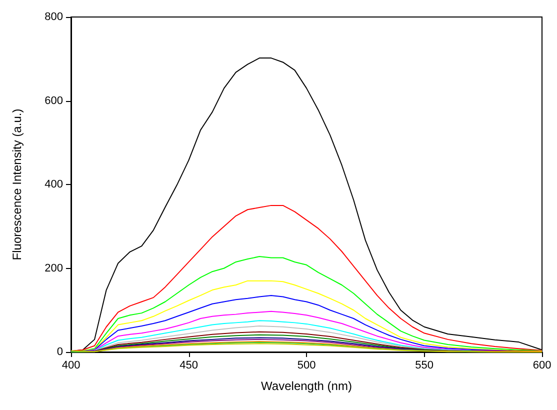 This screenshot has width=557, height=410. Describe the element at coordinates (306, 386) in the screenshot. I see `x-axis-title: Wavelength (nm)` at that location.